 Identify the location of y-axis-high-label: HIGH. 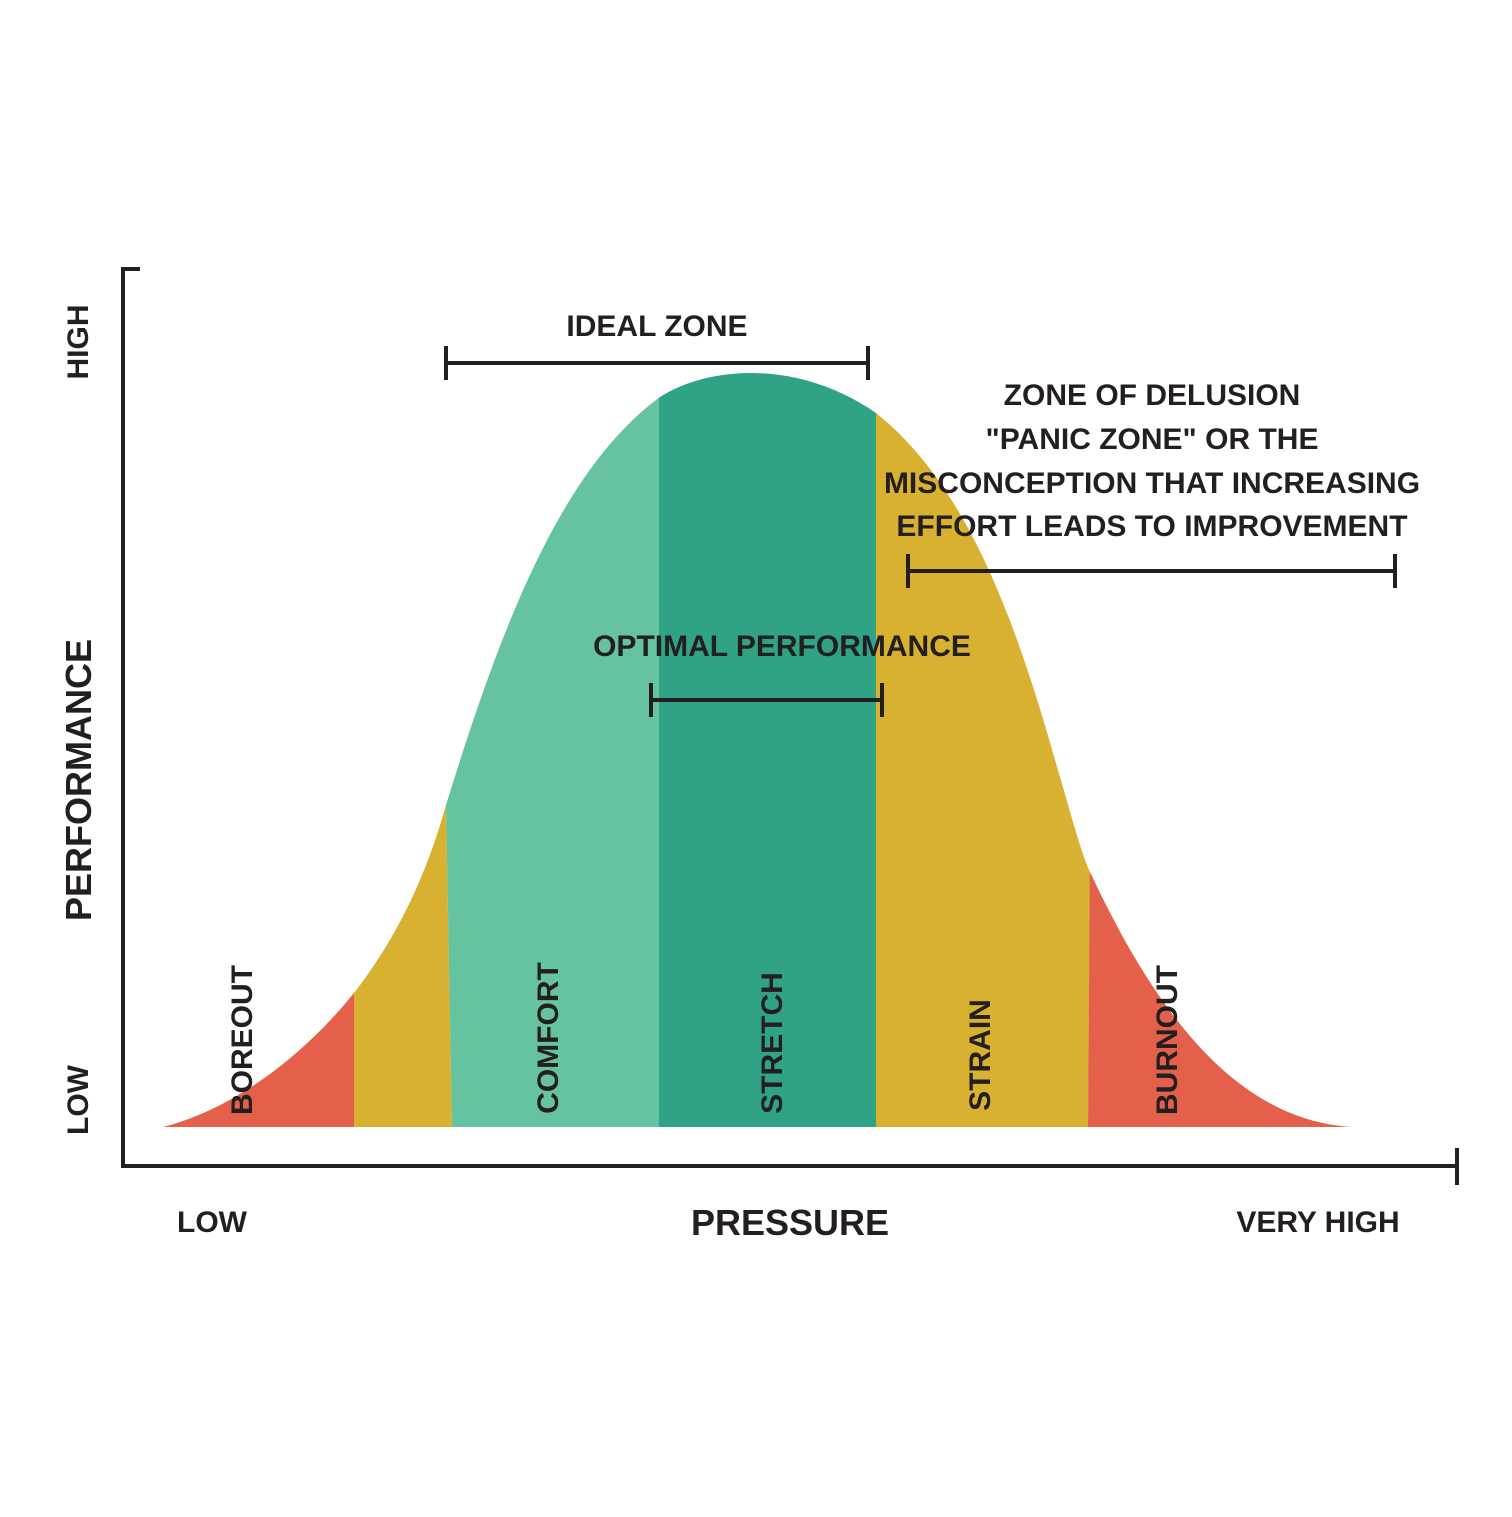
(78, 342).